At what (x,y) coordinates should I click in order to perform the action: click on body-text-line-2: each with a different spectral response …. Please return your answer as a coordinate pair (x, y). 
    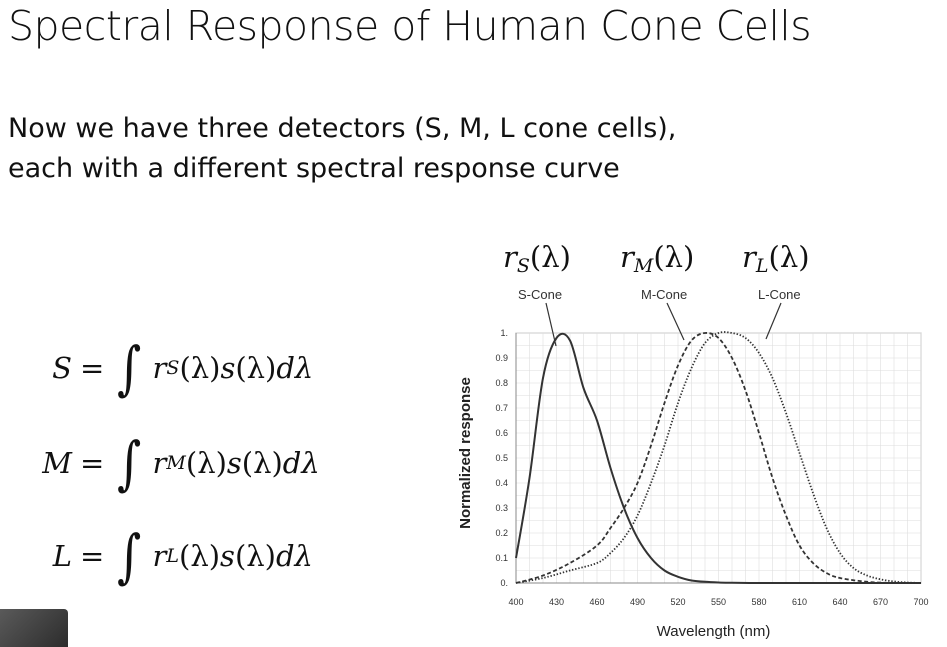
    Looking at the image, I should click on (314, 168).